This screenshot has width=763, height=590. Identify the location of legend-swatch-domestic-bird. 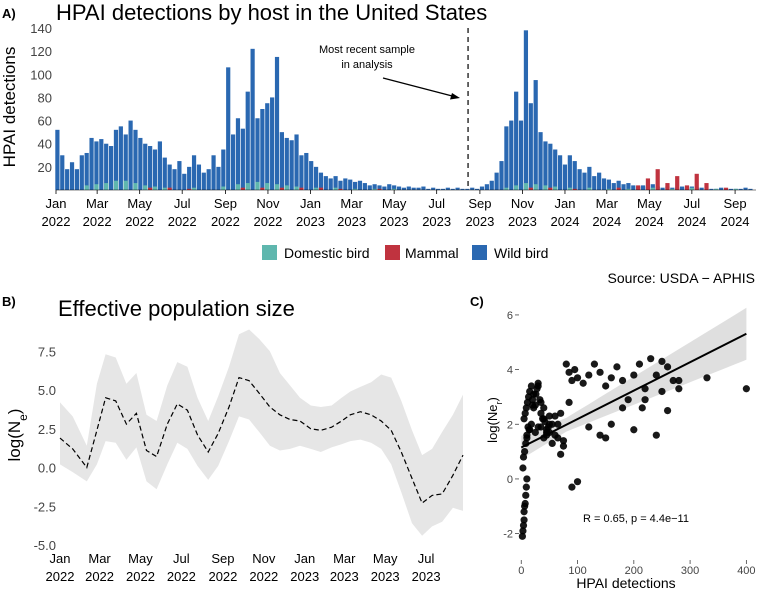
(269, 252).